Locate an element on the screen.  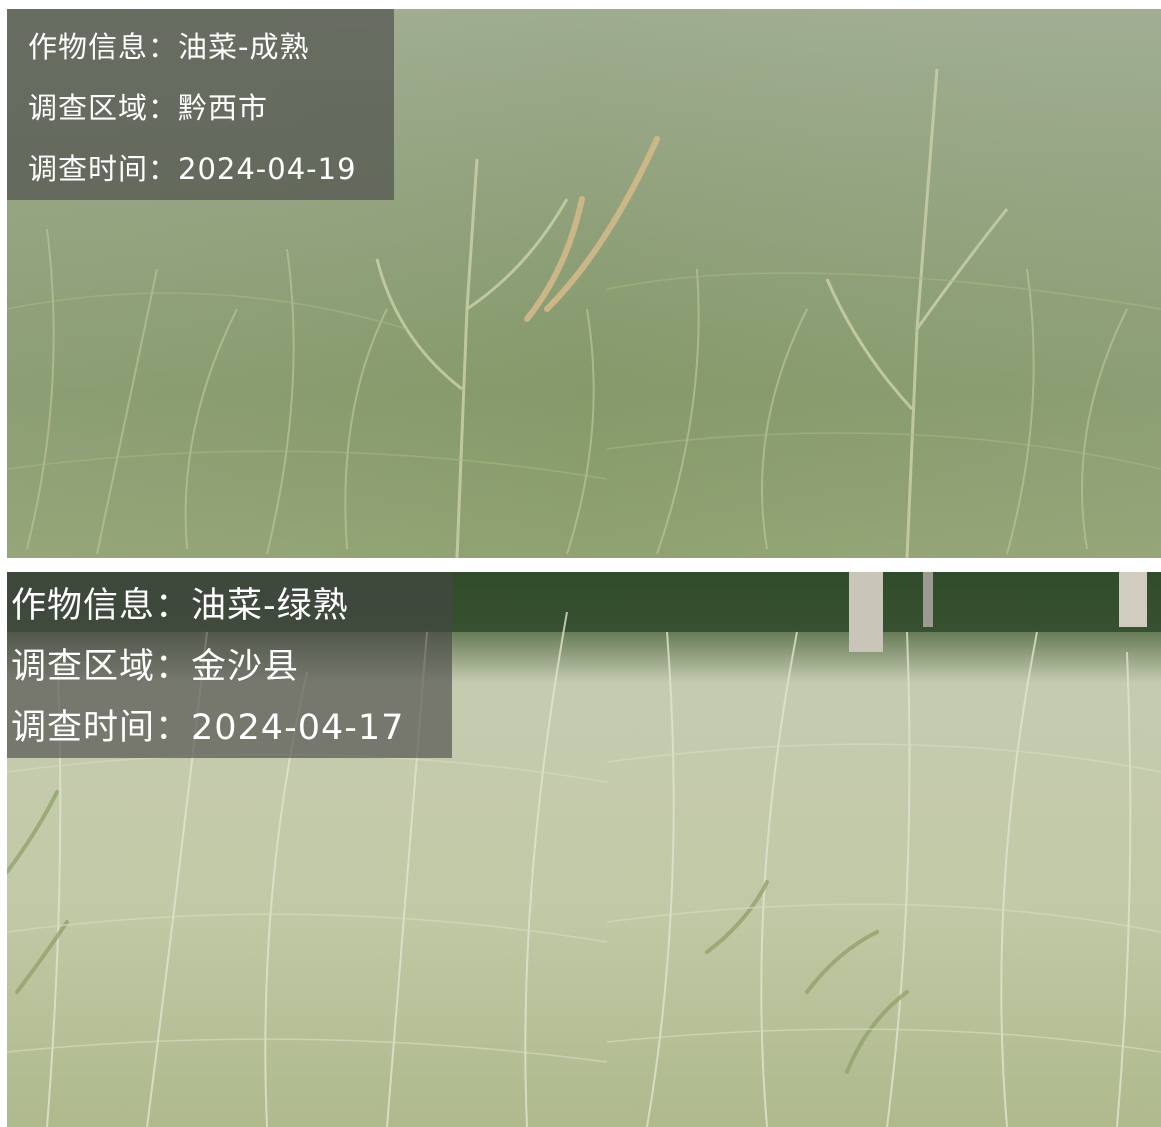
photo-caption-mature: 作物信息：油菜-成熟 调查区域：黔西市 调查时间：2024-04-19 is located at coordinates (200, 104).